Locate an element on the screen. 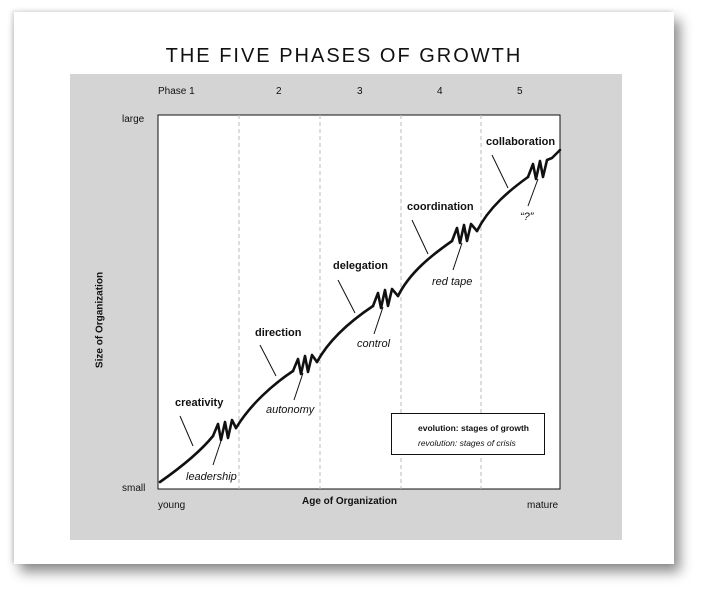  phase-3-label: 3 is located at coordinates (360, 91).